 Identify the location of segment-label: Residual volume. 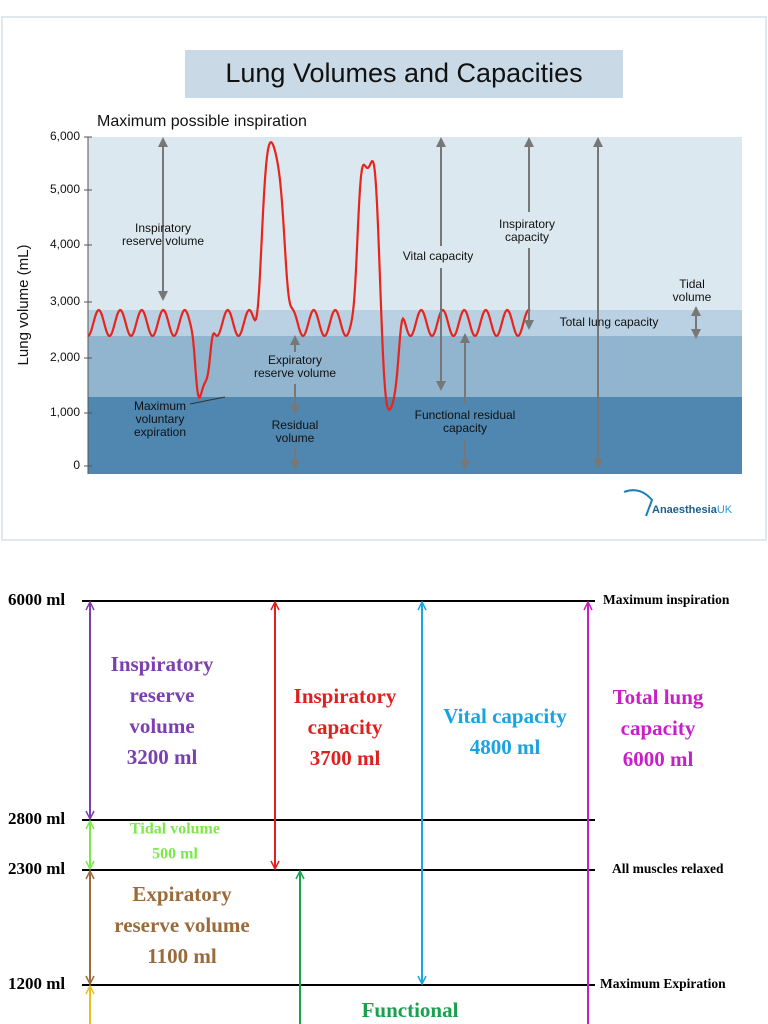
(165, 1022).